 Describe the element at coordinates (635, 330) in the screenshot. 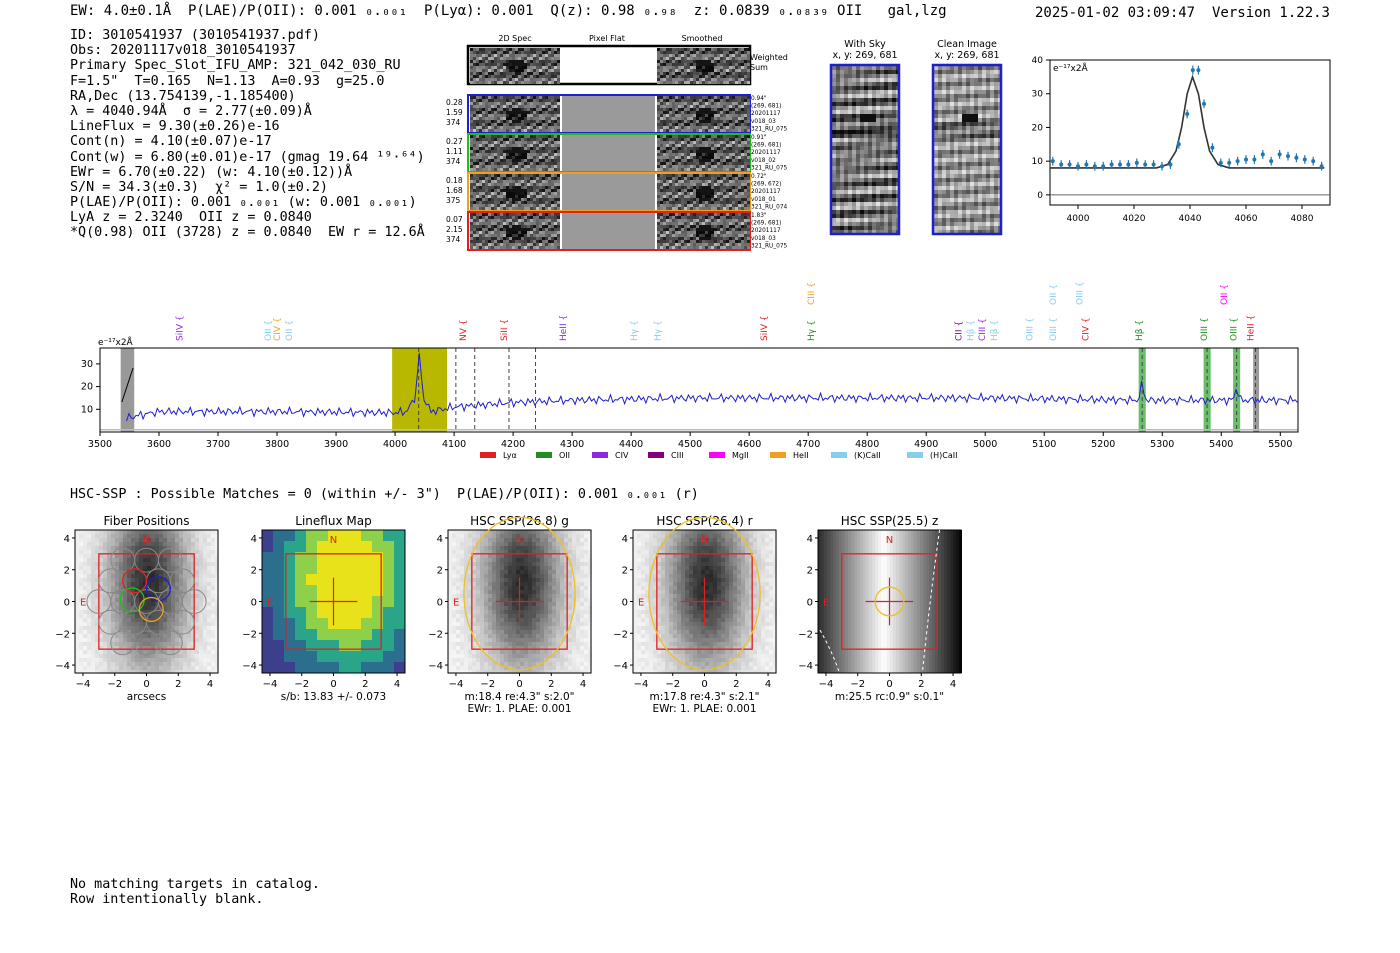

I see `emission-line-label: Hγ {` at that location.